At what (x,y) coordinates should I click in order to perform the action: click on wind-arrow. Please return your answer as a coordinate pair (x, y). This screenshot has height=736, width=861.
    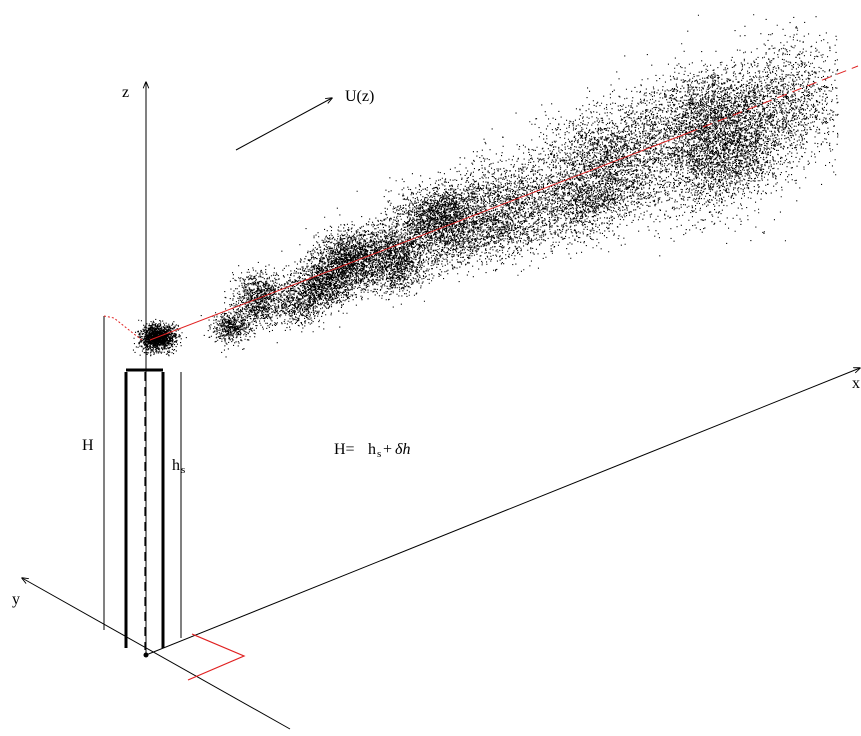
    Looking at the image, I should click on (283, 124).